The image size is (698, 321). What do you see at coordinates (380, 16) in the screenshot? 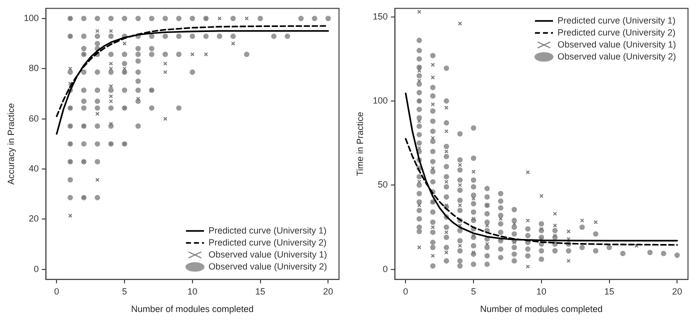
I see `y-tick-label: 150` at bounding box center [380, 16].